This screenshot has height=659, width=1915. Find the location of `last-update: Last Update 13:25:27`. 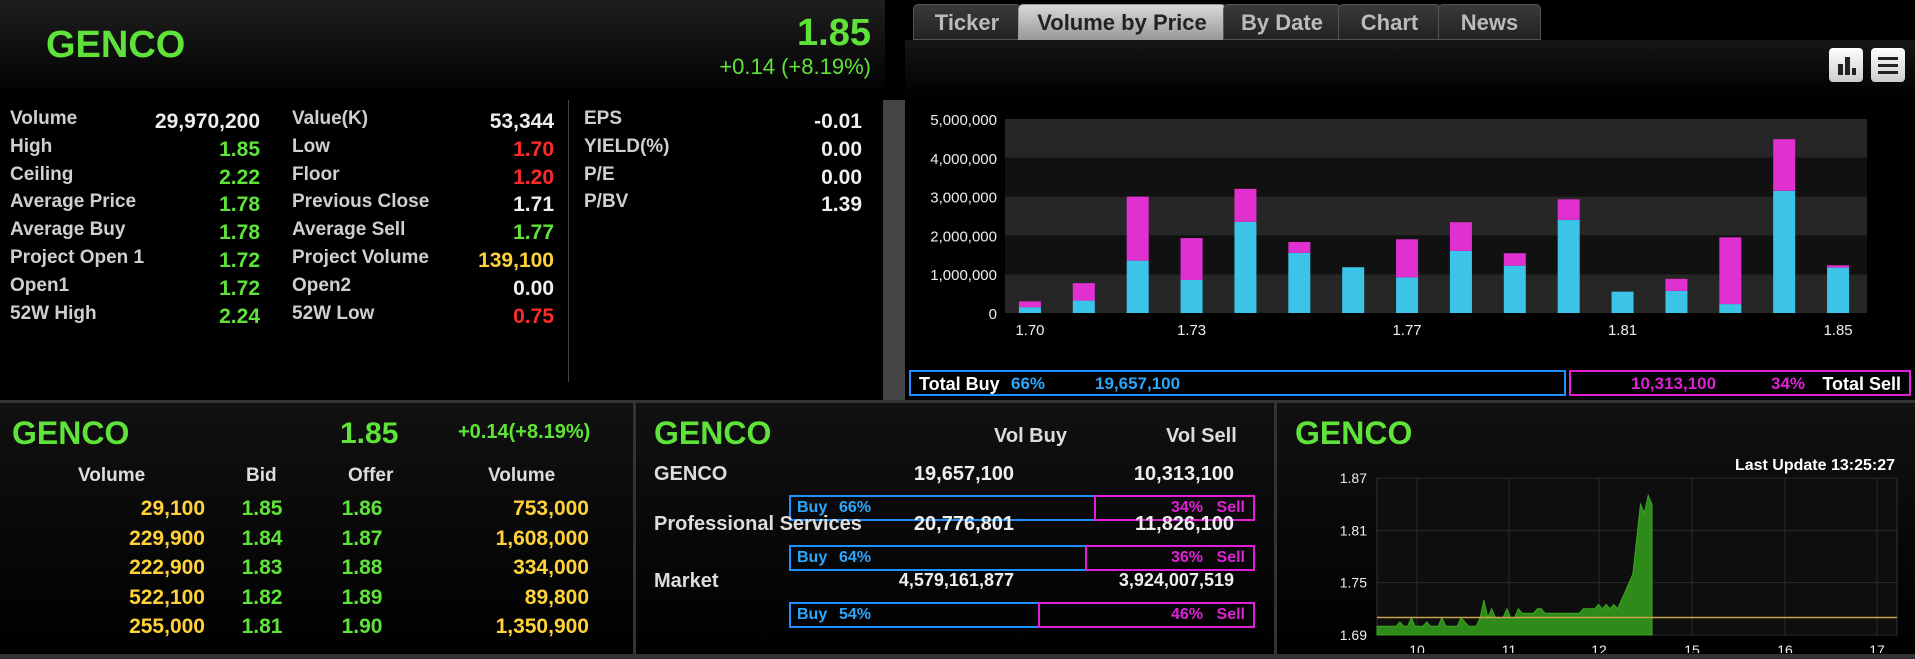

last-update: Last Update 13:25:27 is located at coordinates (1814, 465).